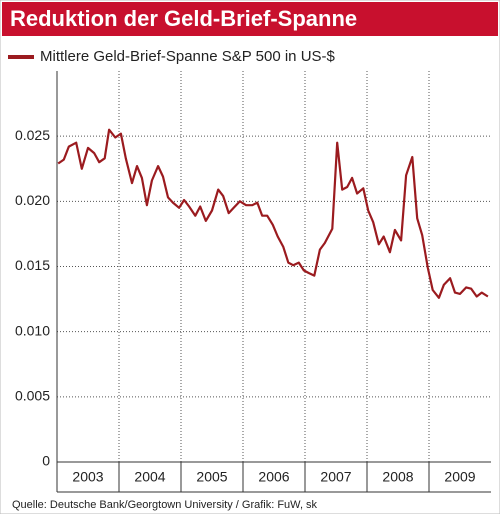 The image size is (500, 514). Describe the element at coordinates (32, 200) in the screenshot. I see `y-tick-label: 0.020` at that location.